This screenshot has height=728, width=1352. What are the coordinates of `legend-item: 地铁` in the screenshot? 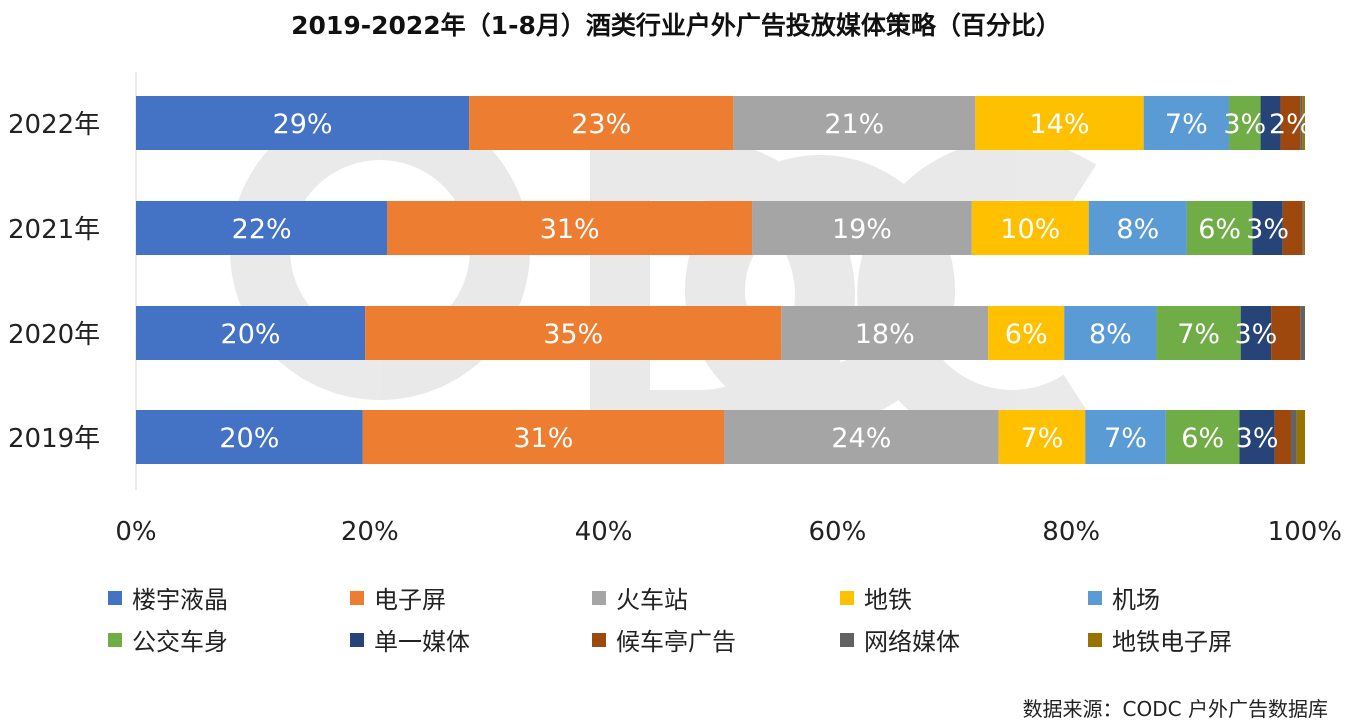 It's located at (876, 597).